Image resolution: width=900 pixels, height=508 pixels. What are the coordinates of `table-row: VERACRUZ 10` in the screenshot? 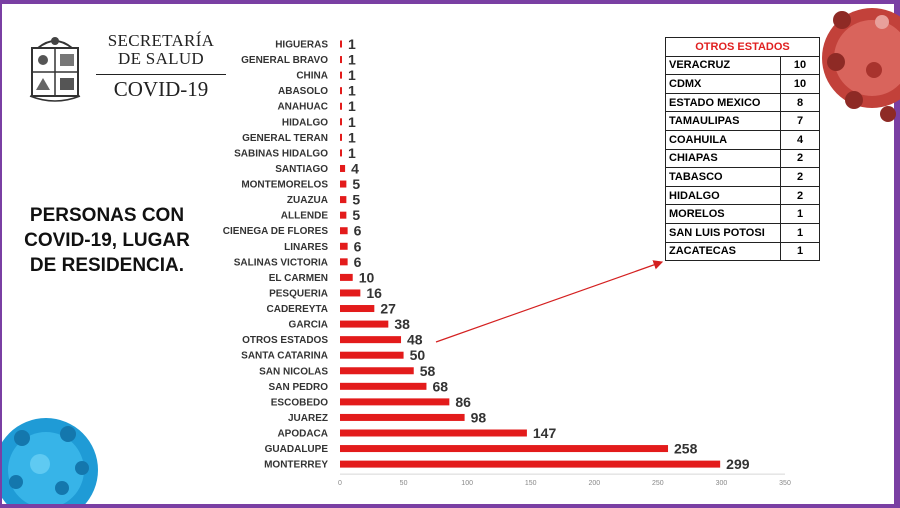 It's located at (742, 65).